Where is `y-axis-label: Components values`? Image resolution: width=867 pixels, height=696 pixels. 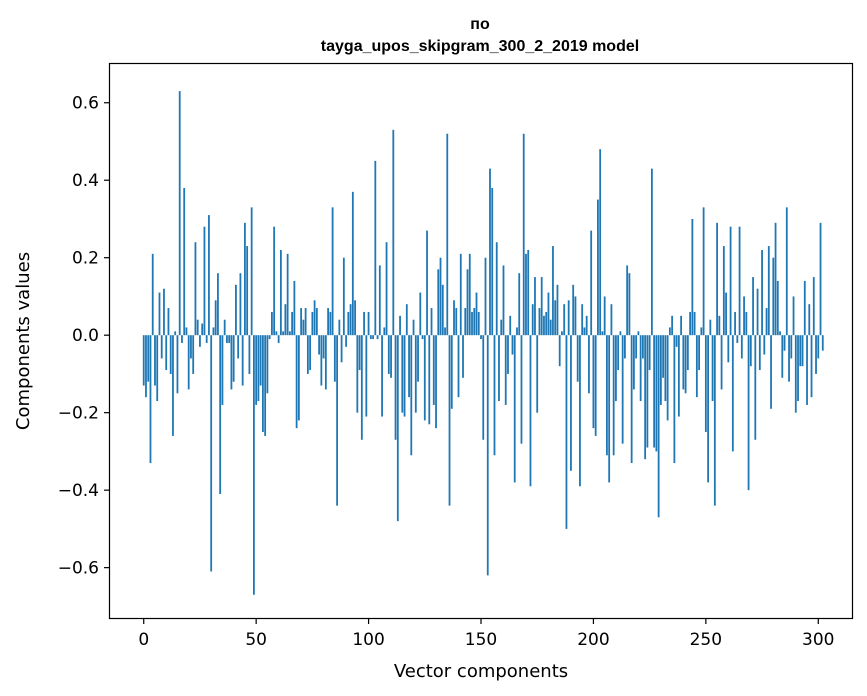 y-axis-label: Components values is located at coordinates (23, 341).